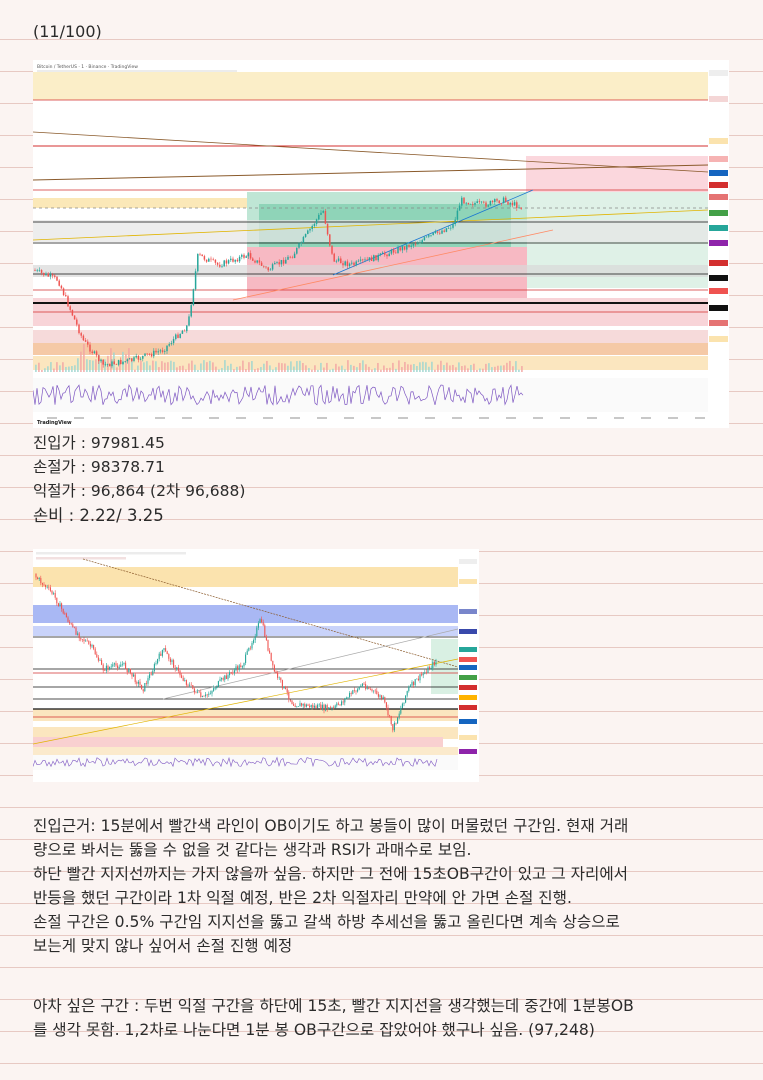 This screenshot has height=1080, width=763. I want to click on grey-band, so click(370, 231).